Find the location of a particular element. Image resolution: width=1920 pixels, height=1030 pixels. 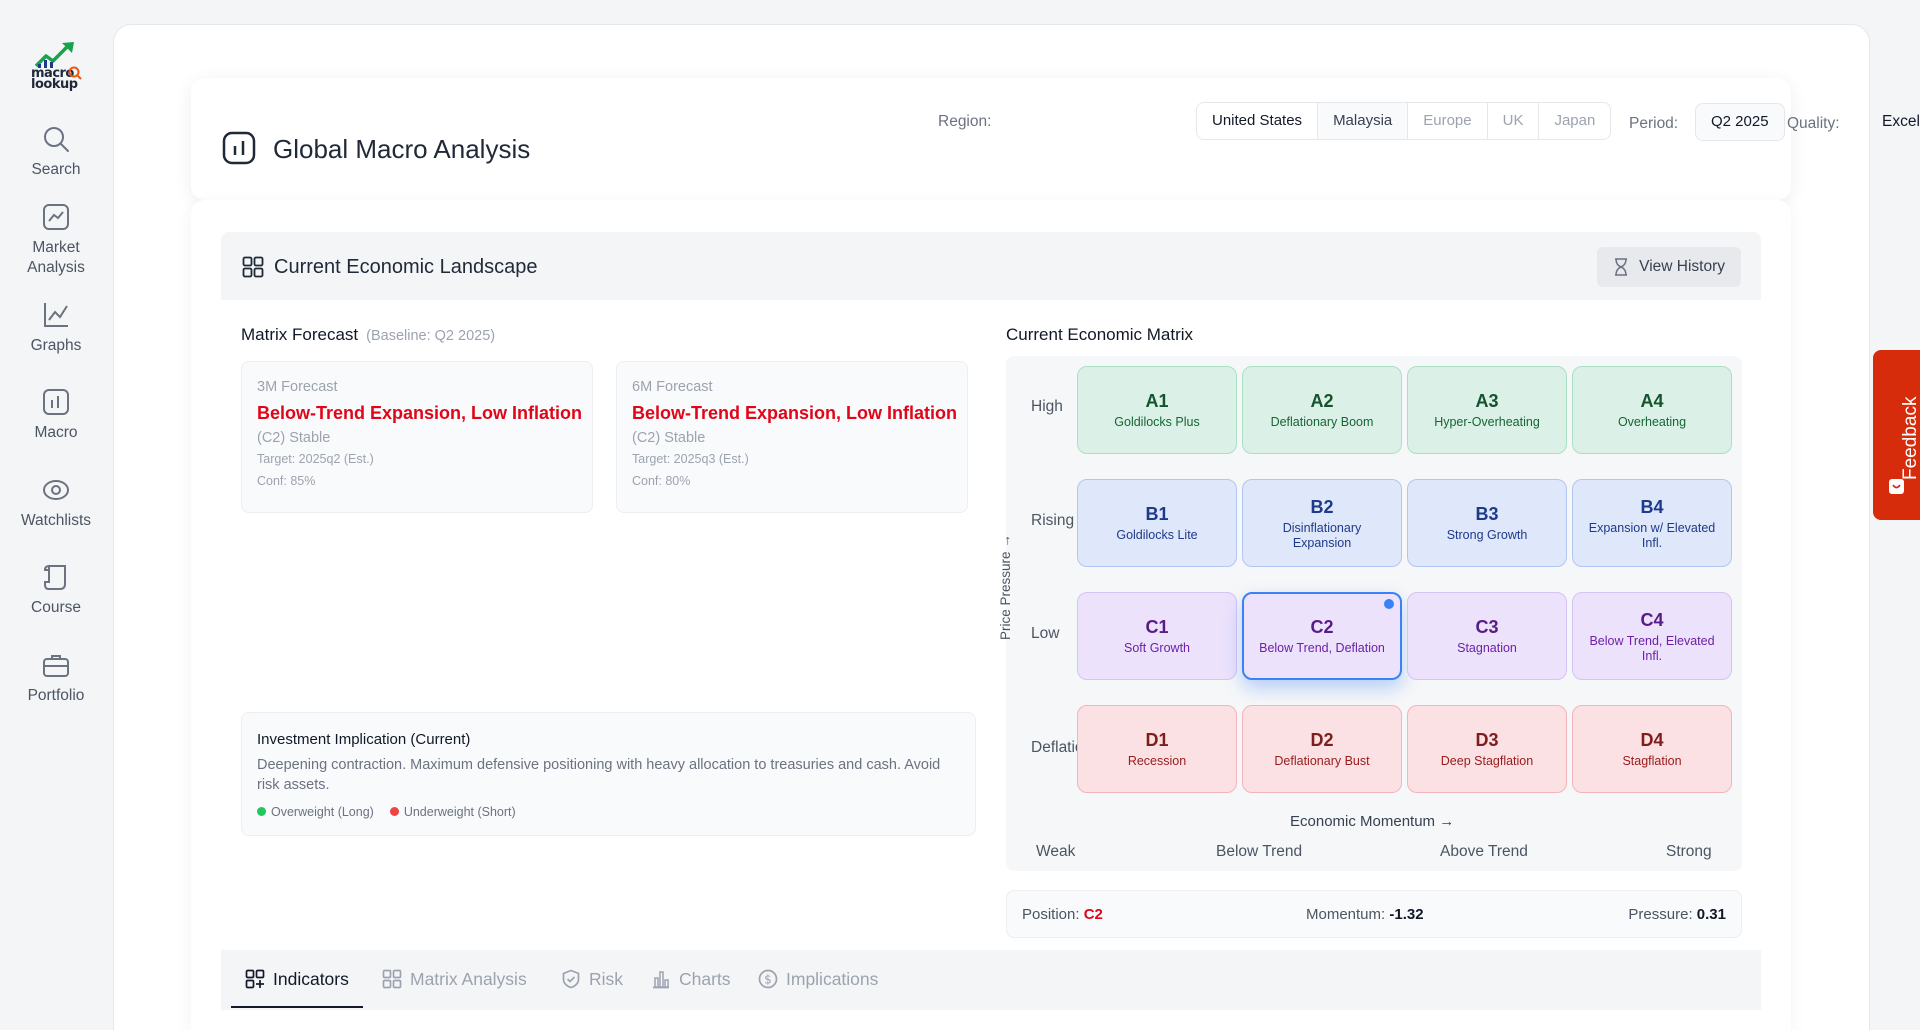

matrix-cell-a4: A4 Overheating is located at coordinates (1652, 410).